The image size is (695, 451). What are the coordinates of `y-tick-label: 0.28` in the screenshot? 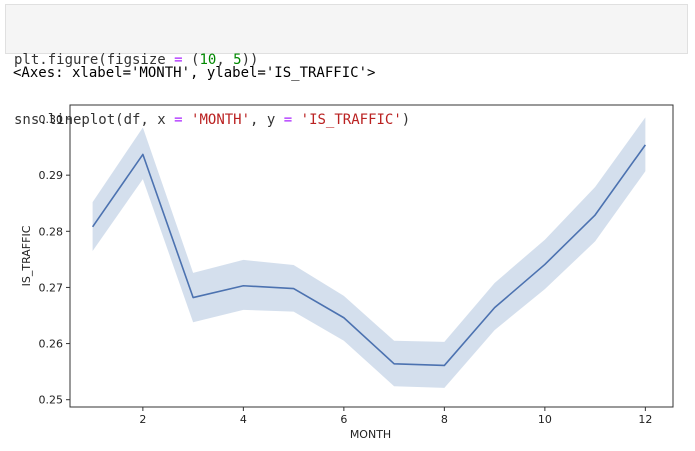 It's located at (51, 231).